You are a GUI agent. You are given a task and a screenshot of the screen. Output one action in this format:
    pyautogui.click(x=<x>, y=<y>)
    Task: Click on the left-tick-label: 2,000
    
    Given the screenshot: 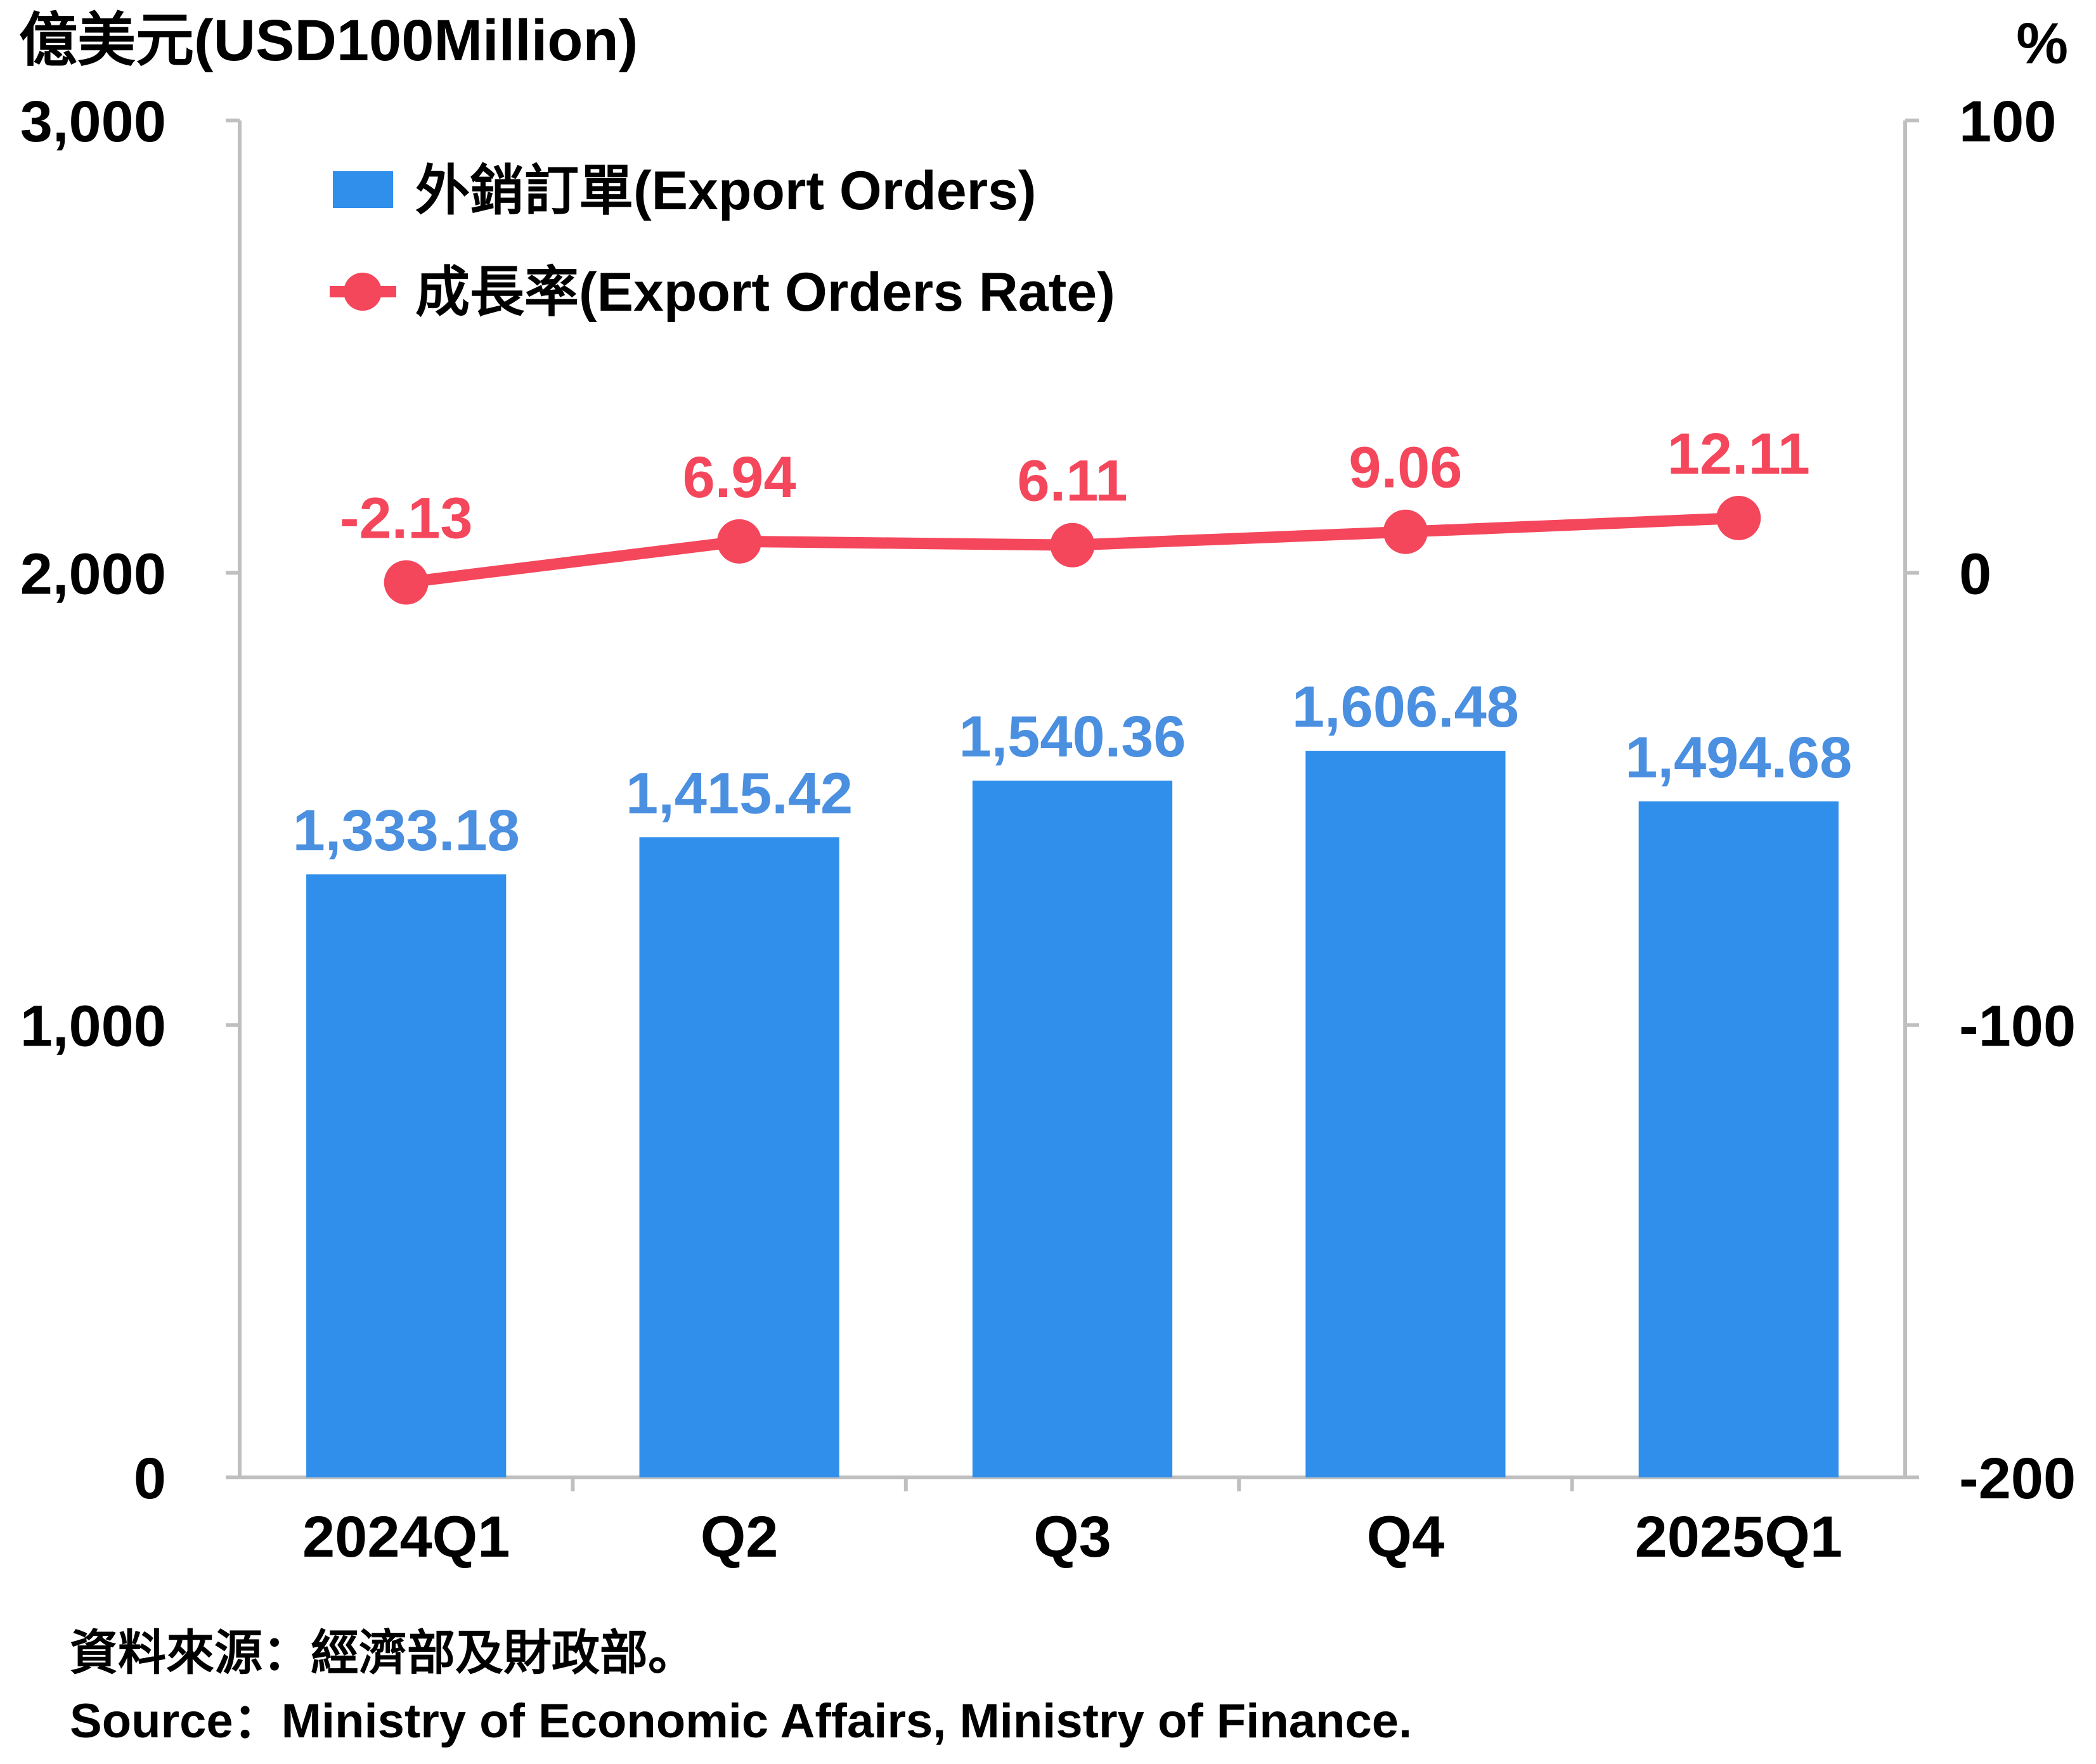 What is the action you would take?
    pyautogui.click(x=93, y=574)
    